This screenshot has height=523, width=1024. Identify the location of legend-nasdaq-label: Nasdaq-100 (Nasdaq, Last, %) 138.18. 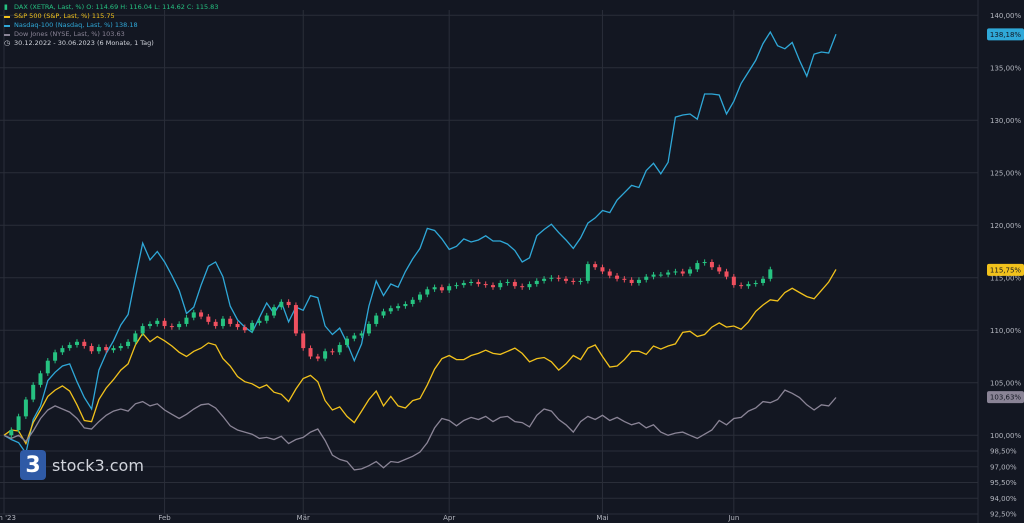
(76, 25).